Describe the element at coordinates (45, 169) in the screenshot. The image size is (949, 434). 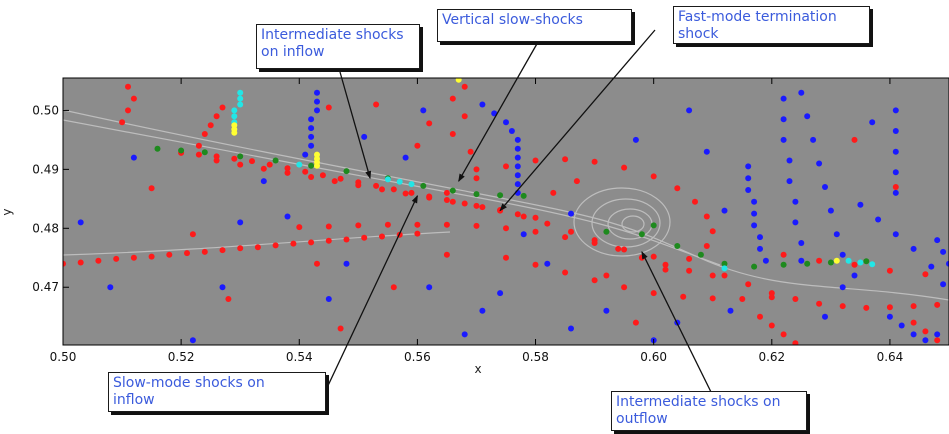
I see `y-tick-label: 0.49` at that location.